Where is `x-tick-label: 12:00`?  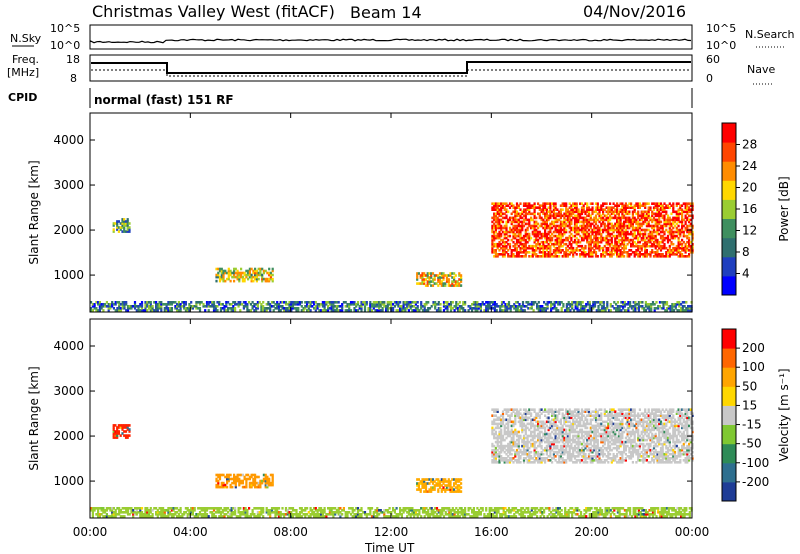 x-tick-label: 12:00 is located at coordinates (391, 532).